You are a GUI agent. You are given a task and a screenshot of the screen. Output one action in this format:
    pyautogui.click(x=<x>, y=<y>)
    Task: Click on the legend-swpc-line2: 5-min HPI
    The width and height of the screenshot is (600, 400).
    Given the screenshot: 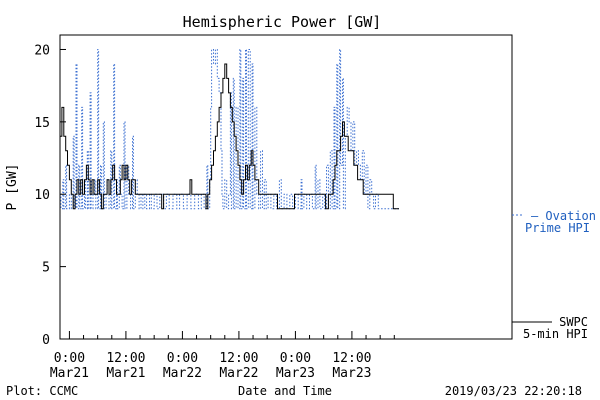 What is the action you would take?
    pyautogui.click(x=555, y=334)
    